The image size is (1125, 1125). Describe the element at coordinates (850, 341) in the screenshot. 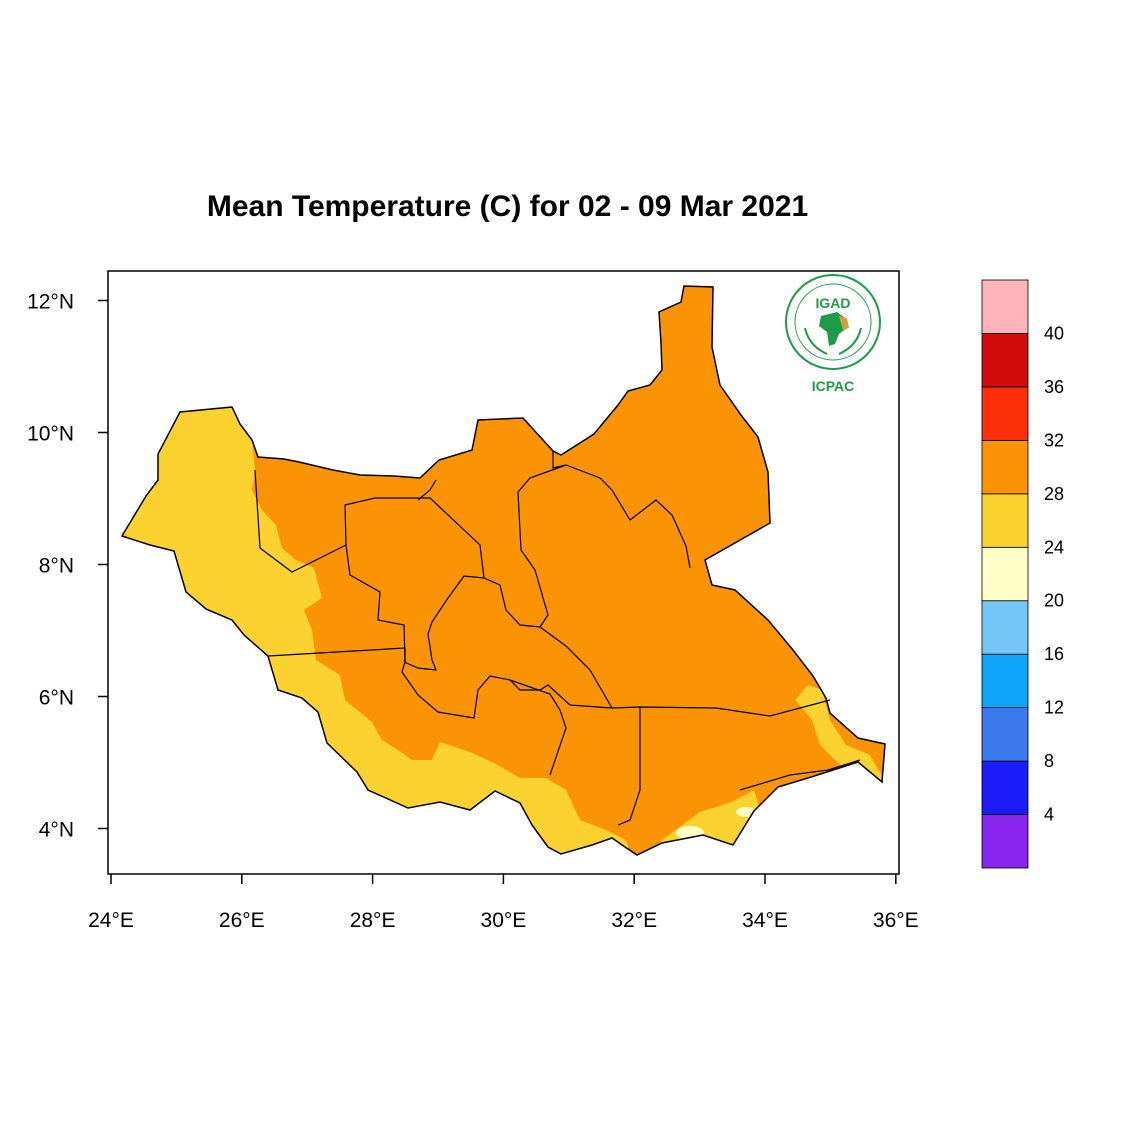

I see `laurel-right-icon` at that location.